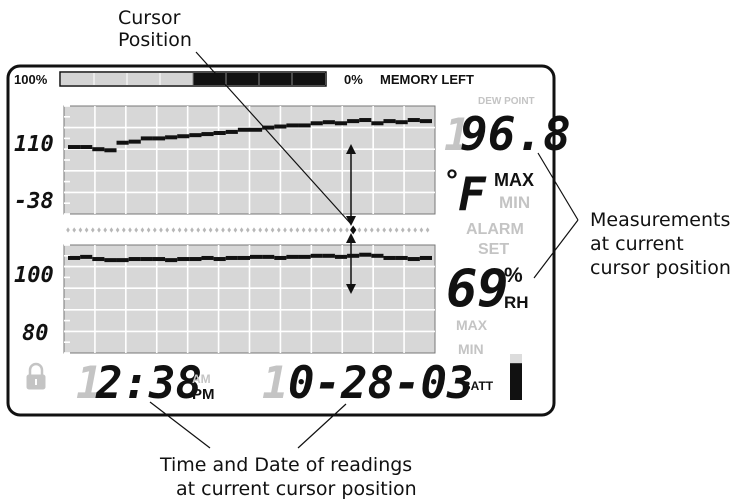 Image resolution: width=747 pixels, height=500 pixels. Describe the element at coordinates (506, 101) in the screenshot. I see `dew-point-label: DEW POINT` at that location.